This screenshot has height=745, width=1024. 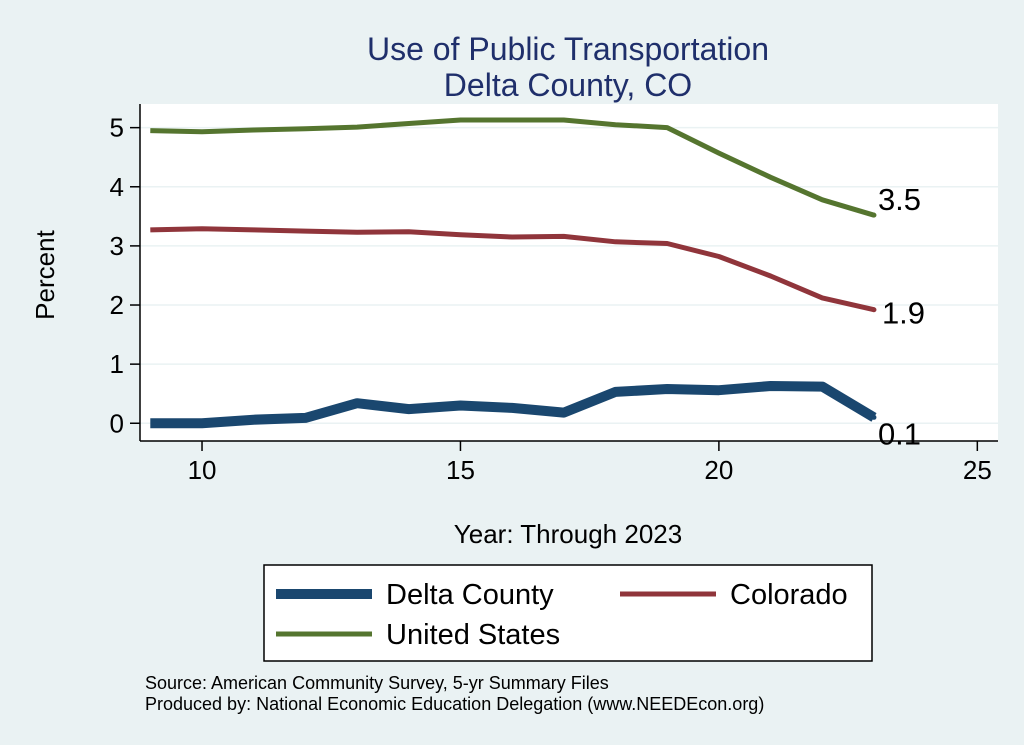 What do you see at coordinates (718, 470) in the screenshot?
I see `x-tick-label: 20` at bounding box center [718, 470].